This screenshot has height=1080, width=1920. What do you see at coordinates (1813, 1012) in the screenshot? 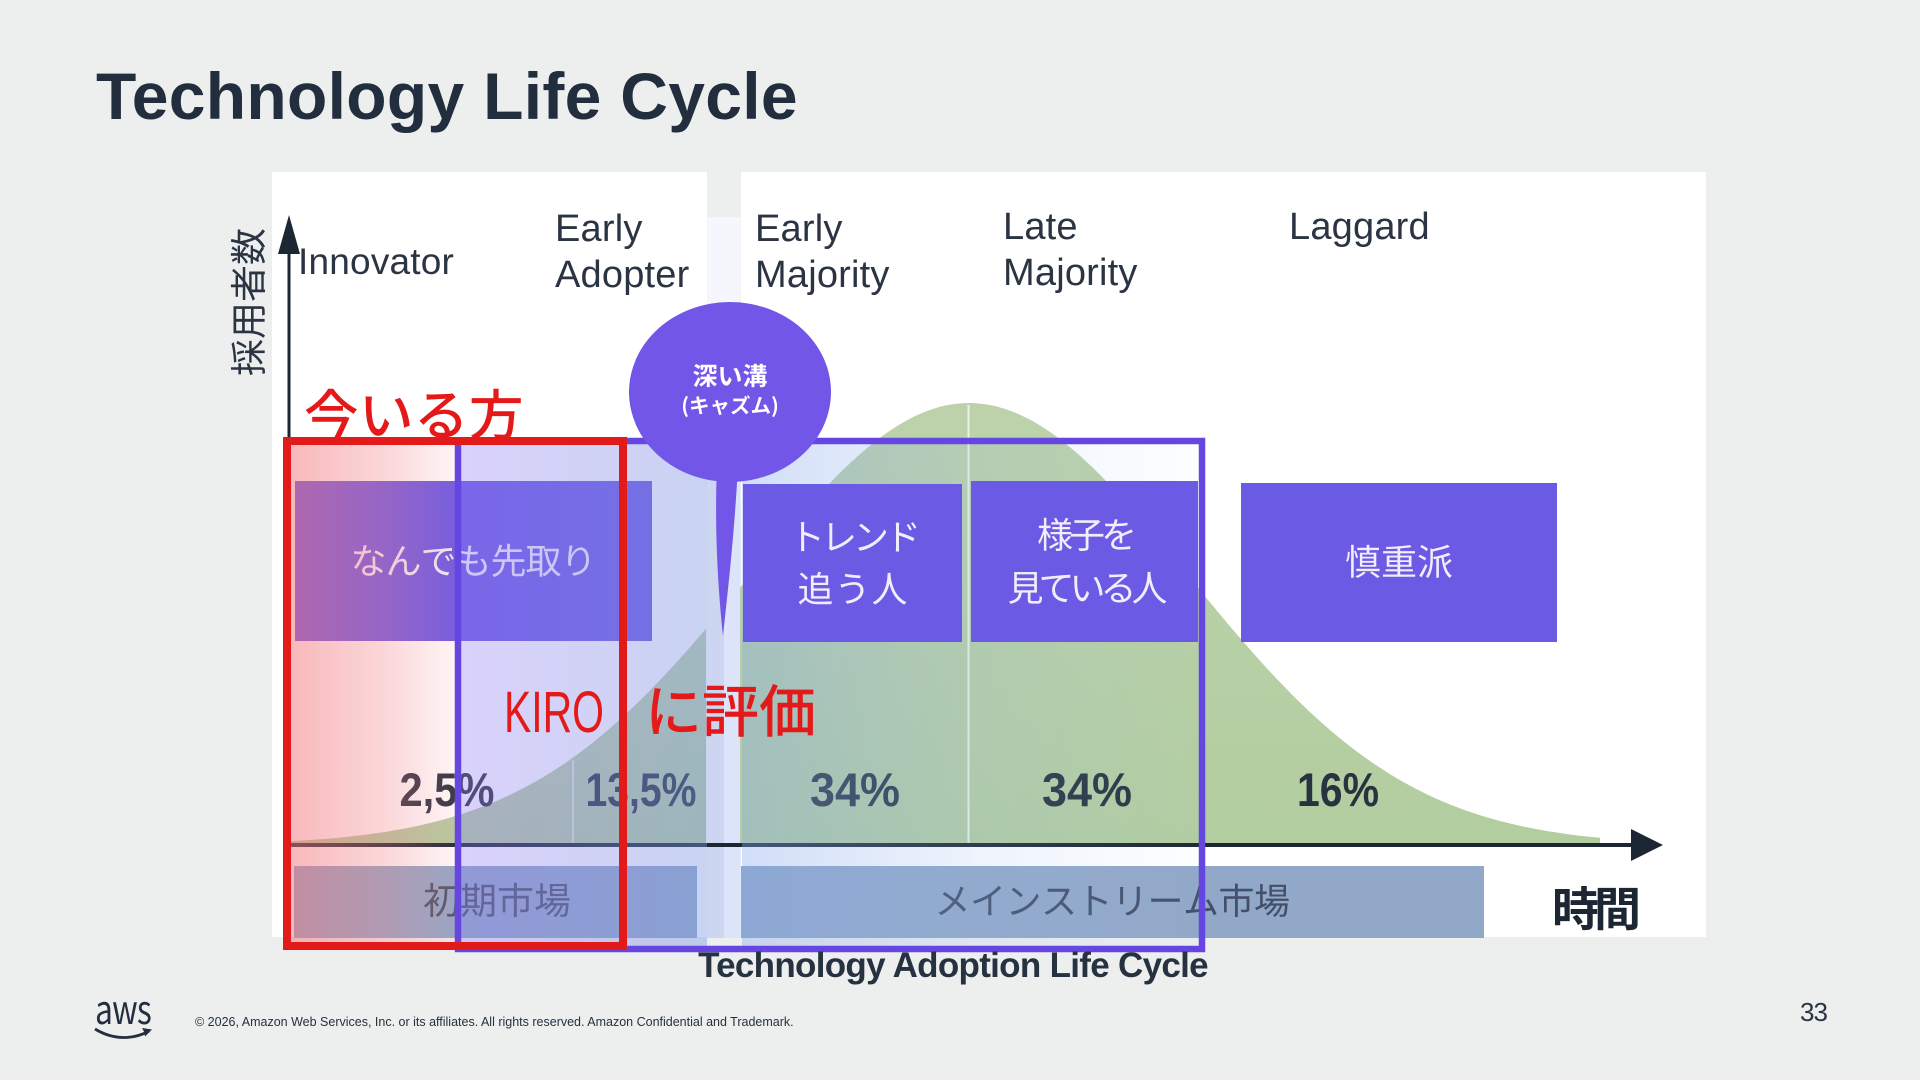
I see `svg-text: 33` at bounding box center [1813, 1012].